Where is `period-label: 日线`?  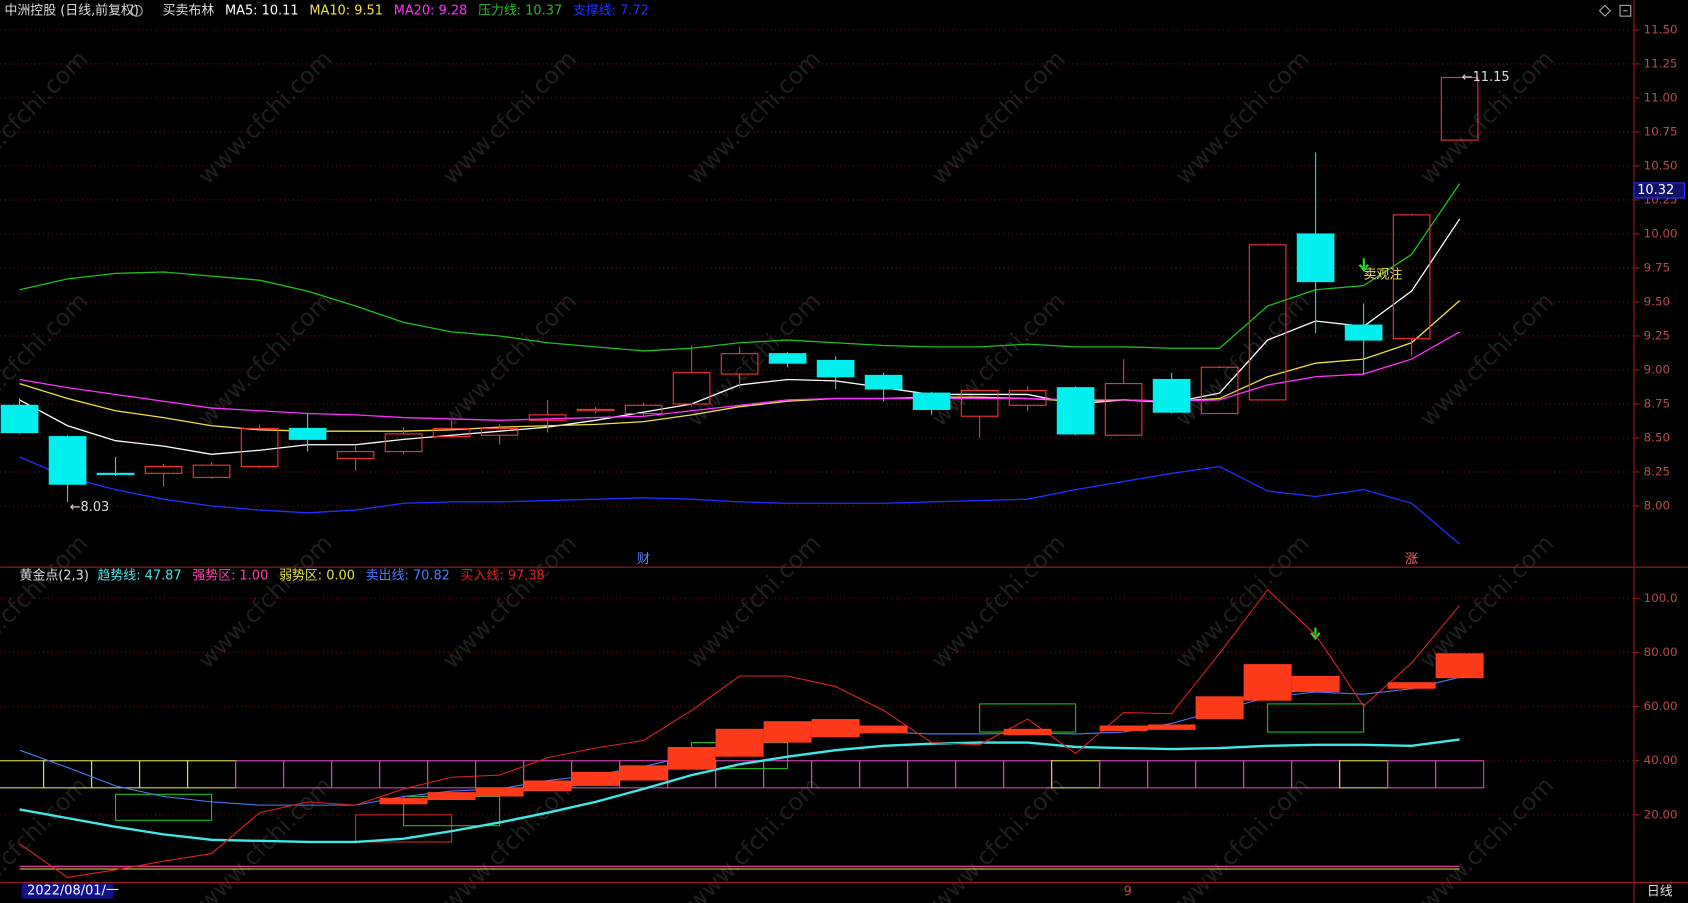 period-label: 日线 is located at coordinates (1660, 892).